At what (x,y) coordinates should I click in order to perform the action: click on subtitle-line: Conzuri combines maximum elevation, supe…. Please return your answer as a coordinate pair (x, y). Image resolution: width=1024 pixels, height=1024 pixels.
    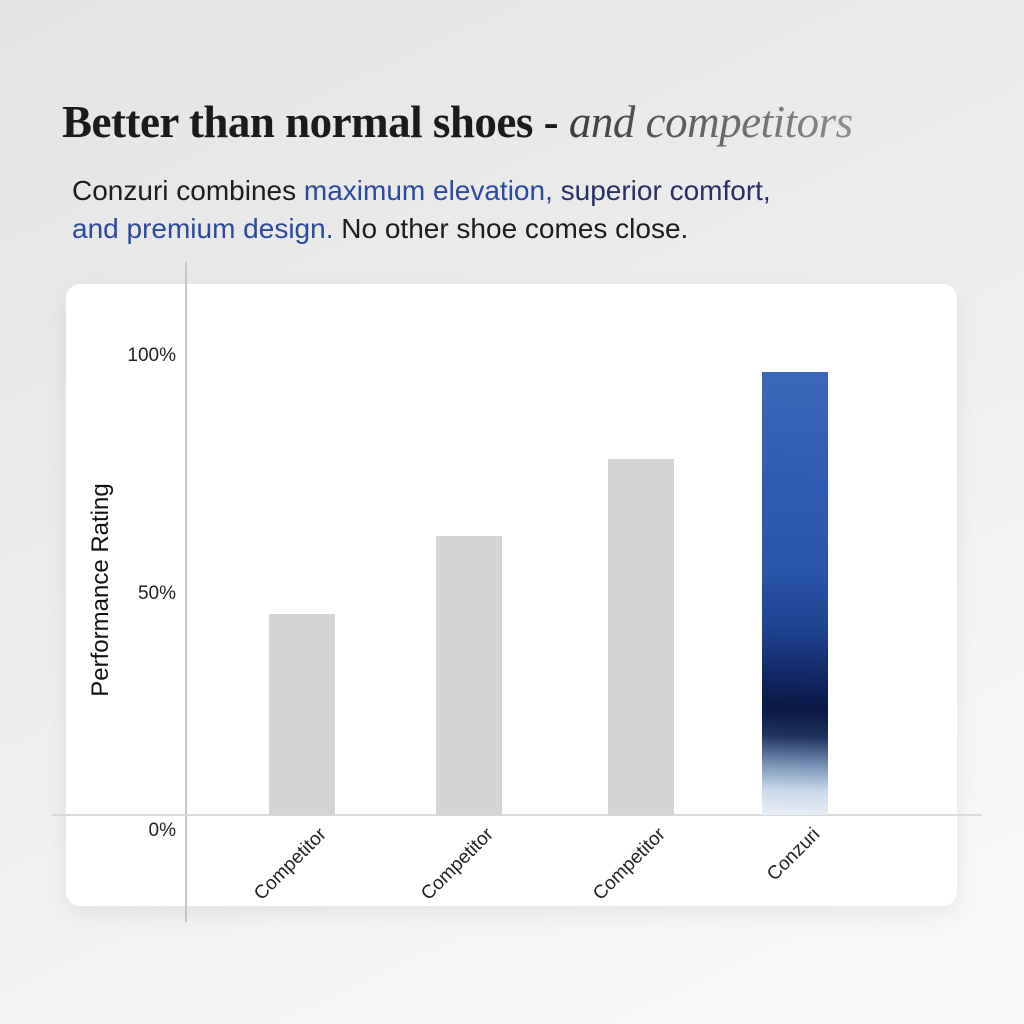
    Looking at the image, I should click on (421, 191).